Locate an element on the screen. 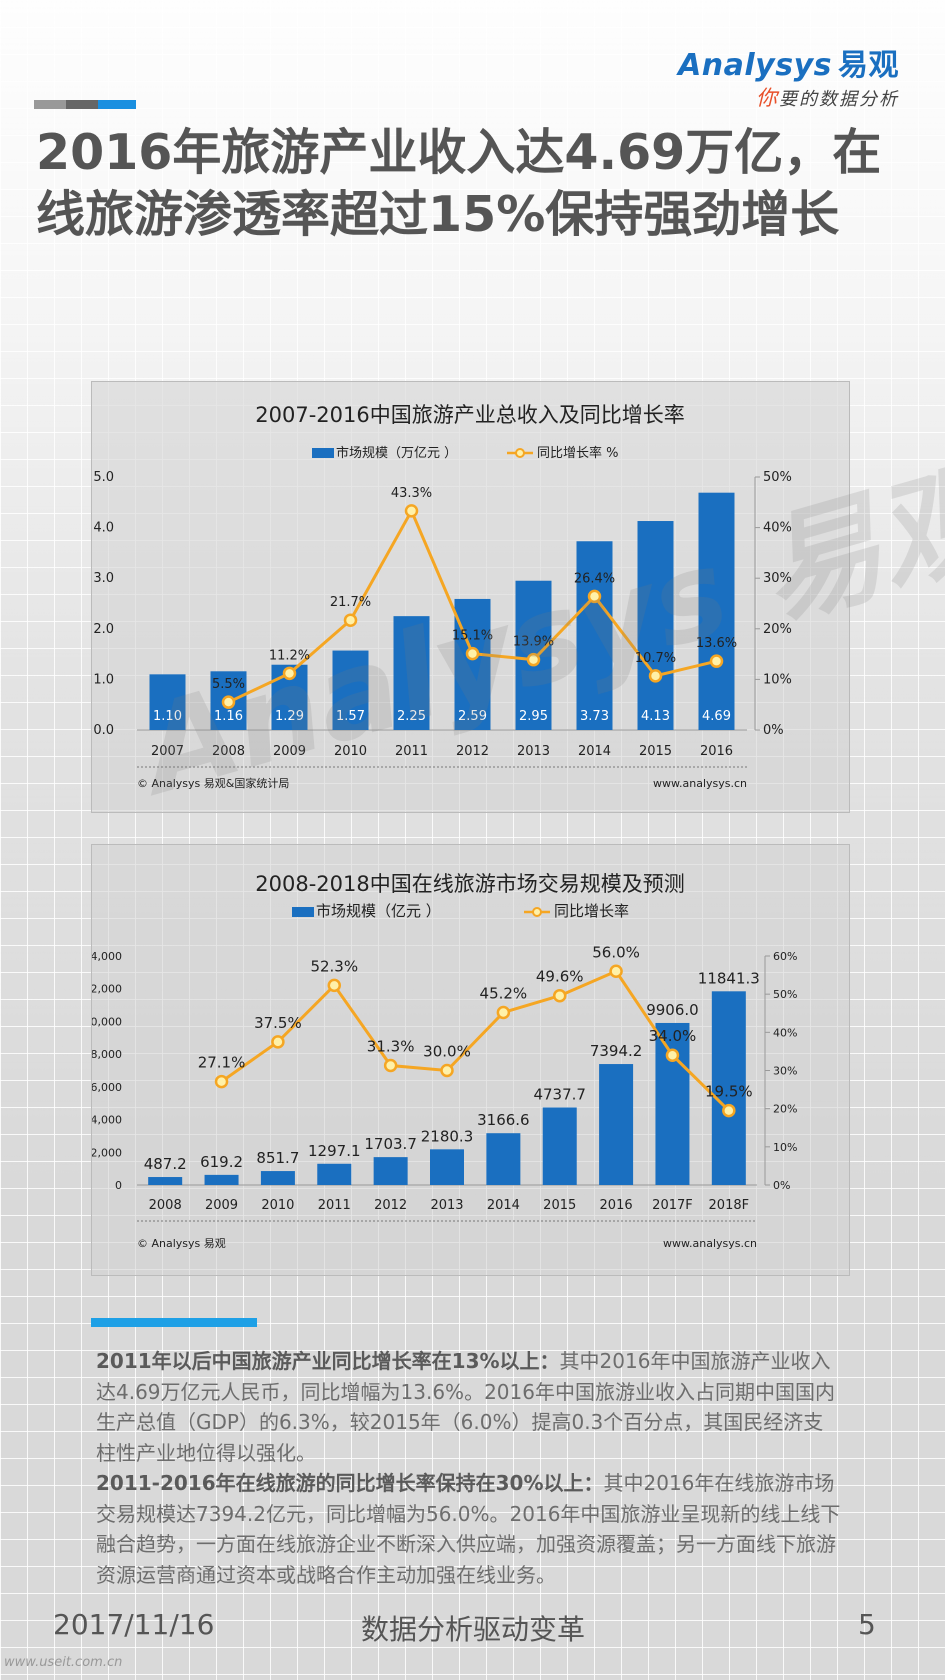 This screenshot has width=945, height=1680. growth-value-label: 19.5% is located at coordinates (729, 1092).